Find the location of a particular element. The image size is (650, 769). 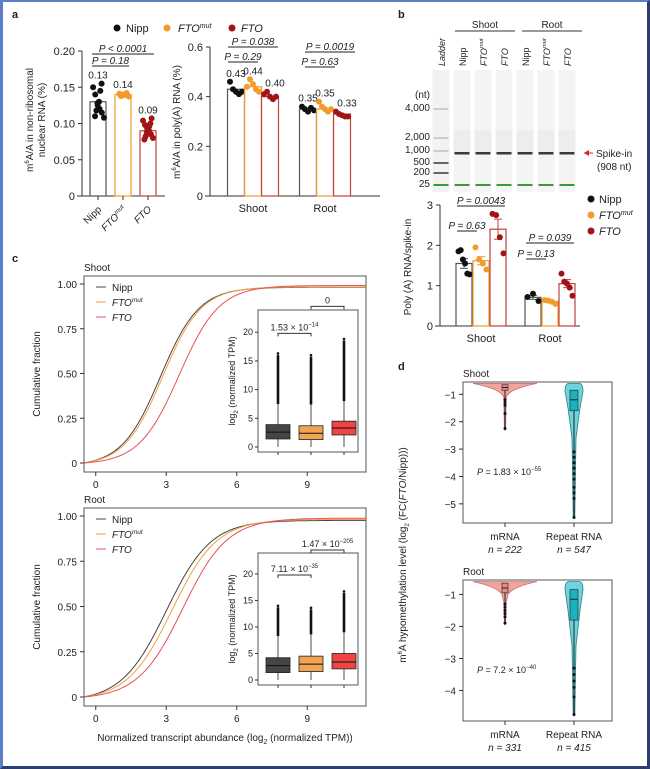

pvalue-label: P = 7.2 × 10−40 is located at coordinates (507, 670).